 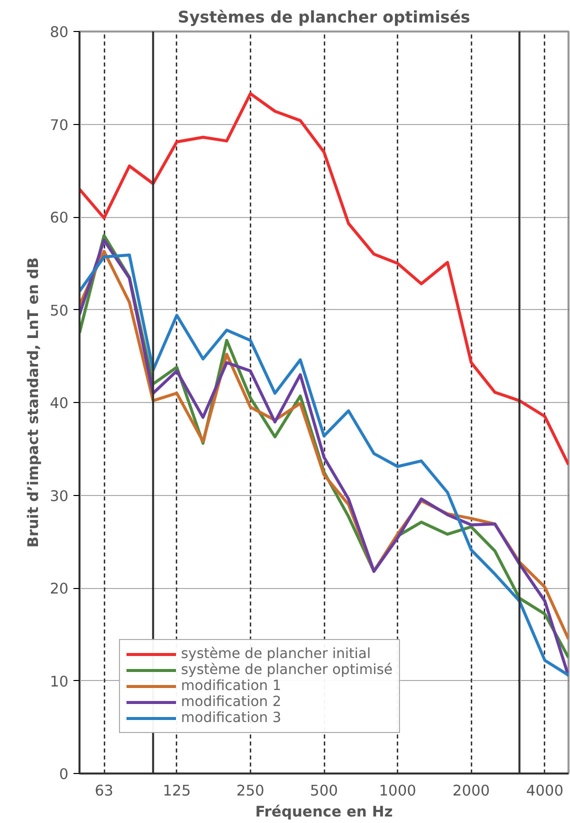 I want to click on y-tick-label: 60, so click(x=59, y=218).